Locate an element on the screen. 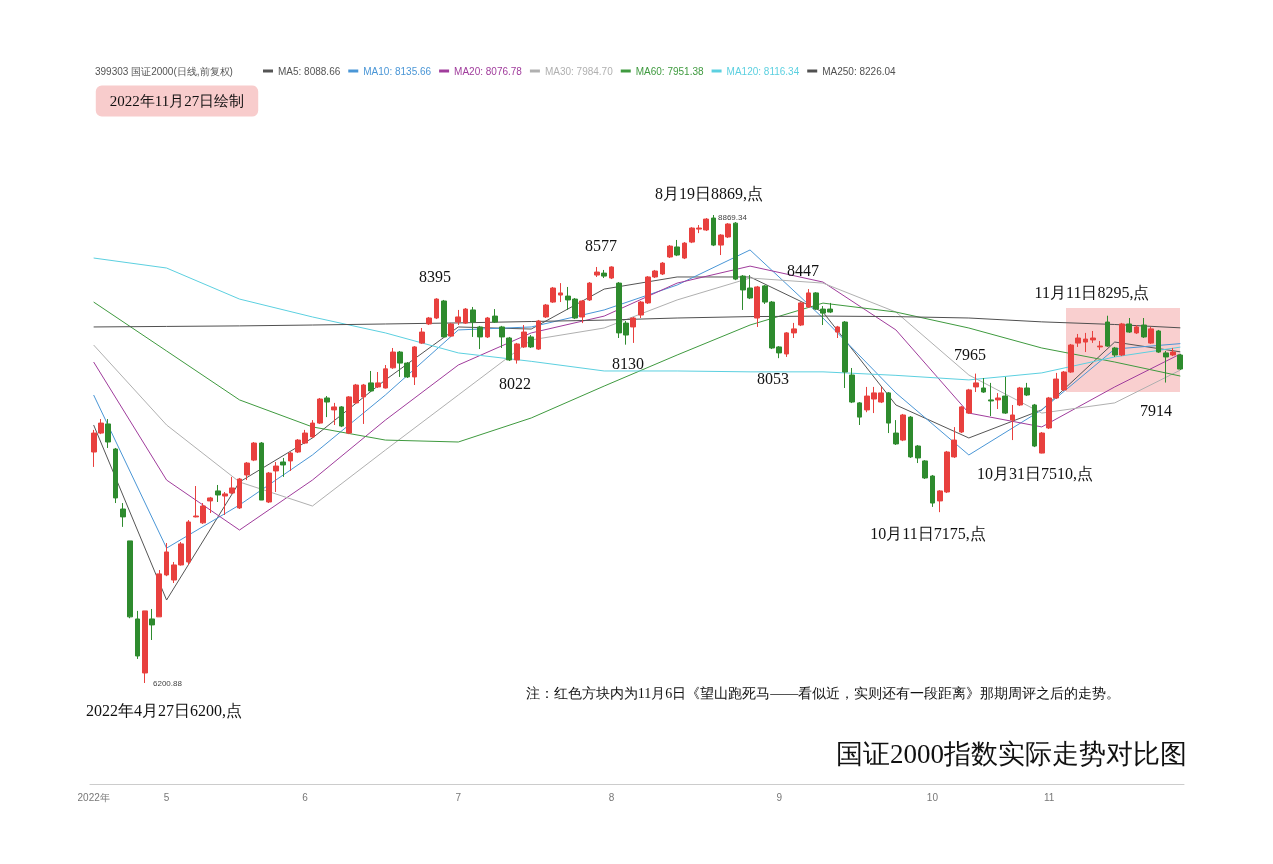  x-tick-label: 5 is located at coordinates (166, 797).